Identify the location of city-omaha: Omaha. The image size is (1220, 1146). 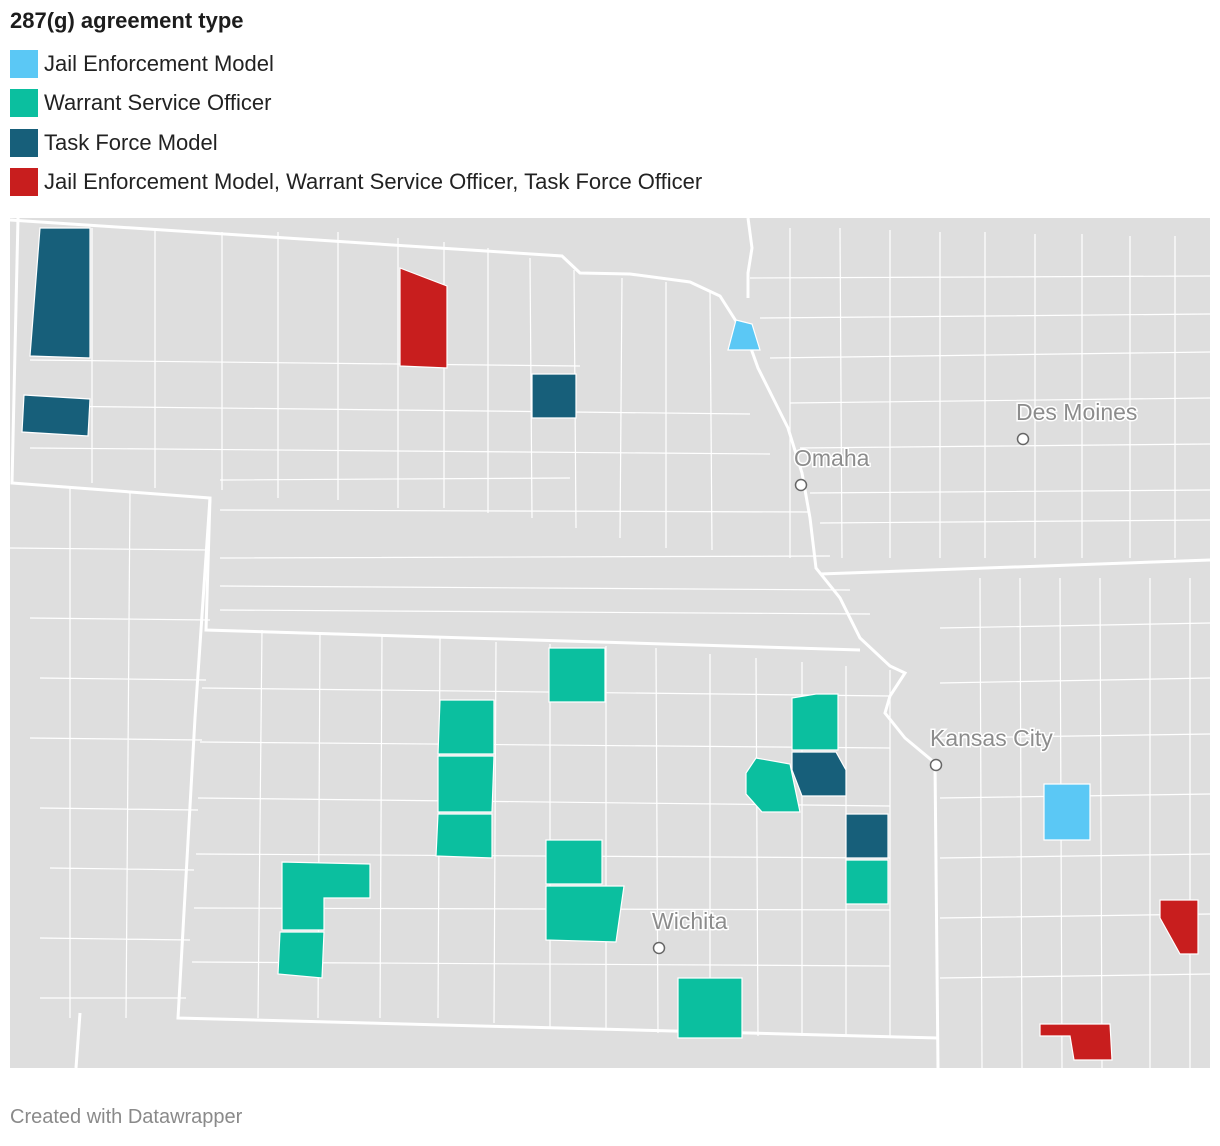
(832, 468).